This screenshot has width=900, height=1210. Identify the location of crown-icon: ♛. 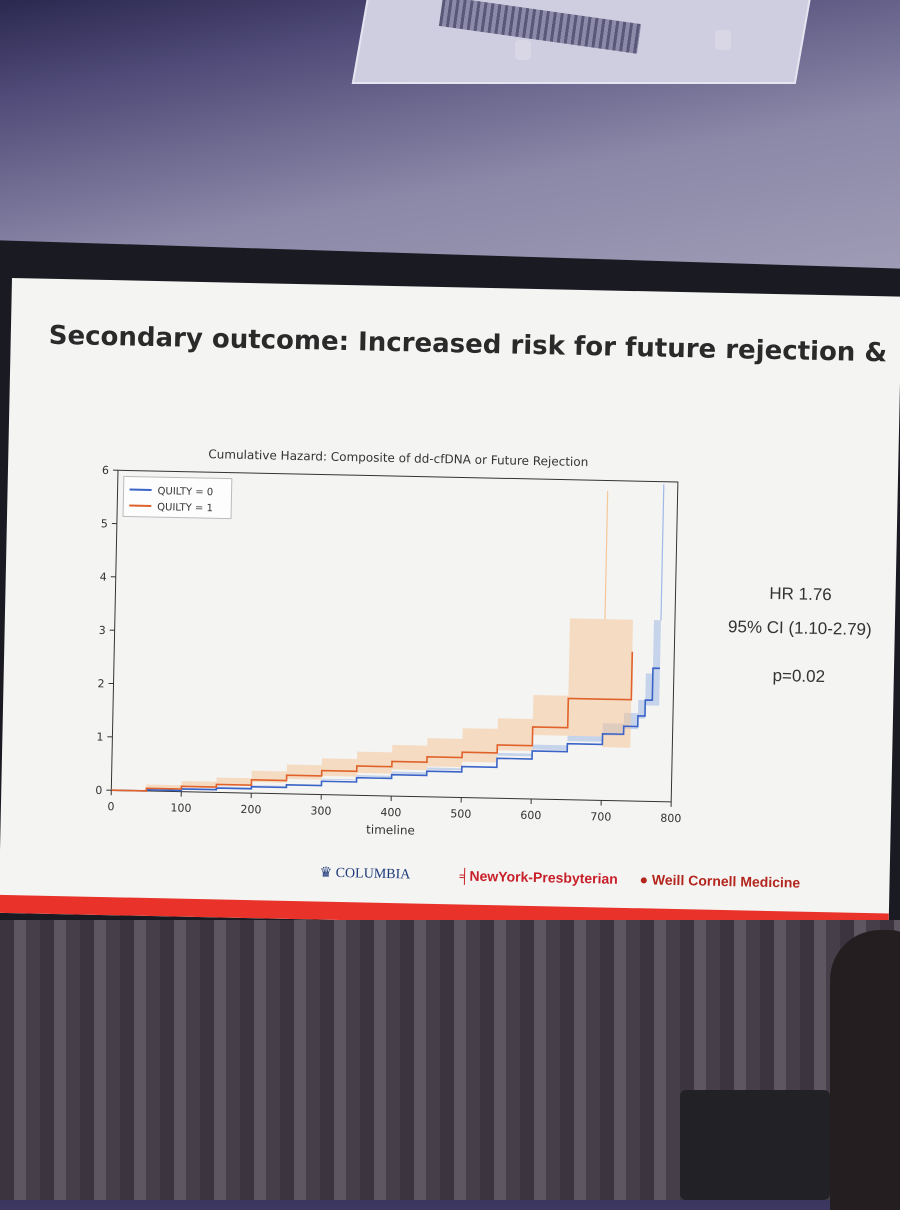
(325, 873).